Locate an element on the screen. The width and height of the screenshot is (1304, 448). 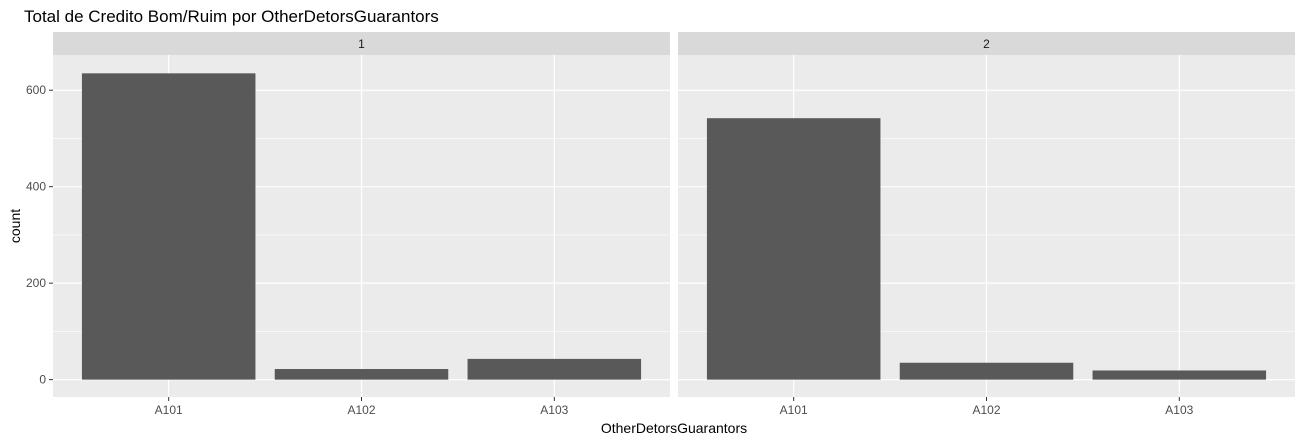
y-tick-label: 200 is located at coordinates (36, 283).